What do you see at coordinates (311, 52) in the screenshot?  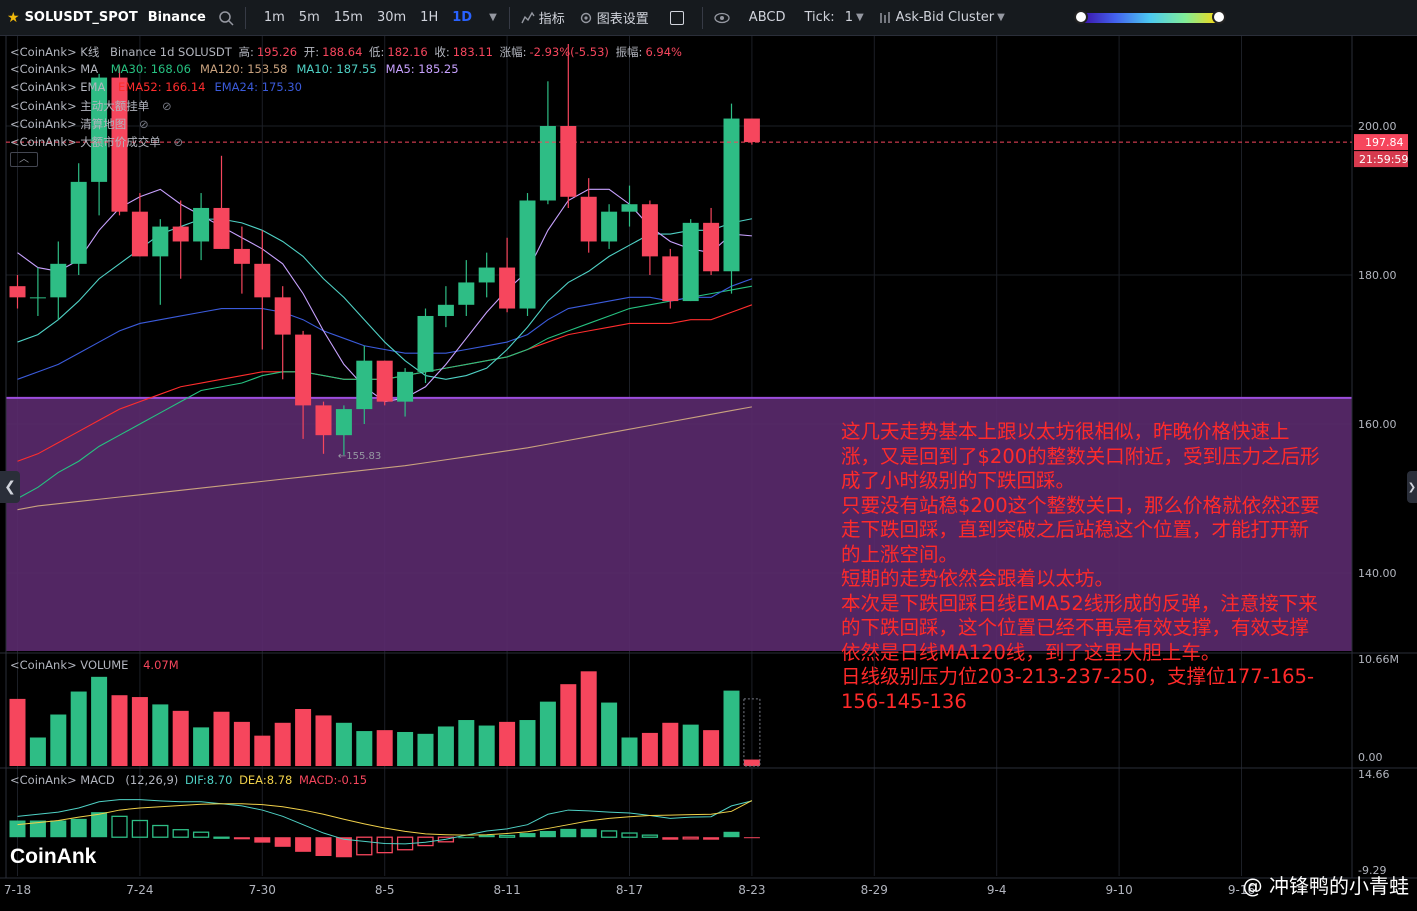 I see `open-label: 开:` at bounding box center [311, 52].